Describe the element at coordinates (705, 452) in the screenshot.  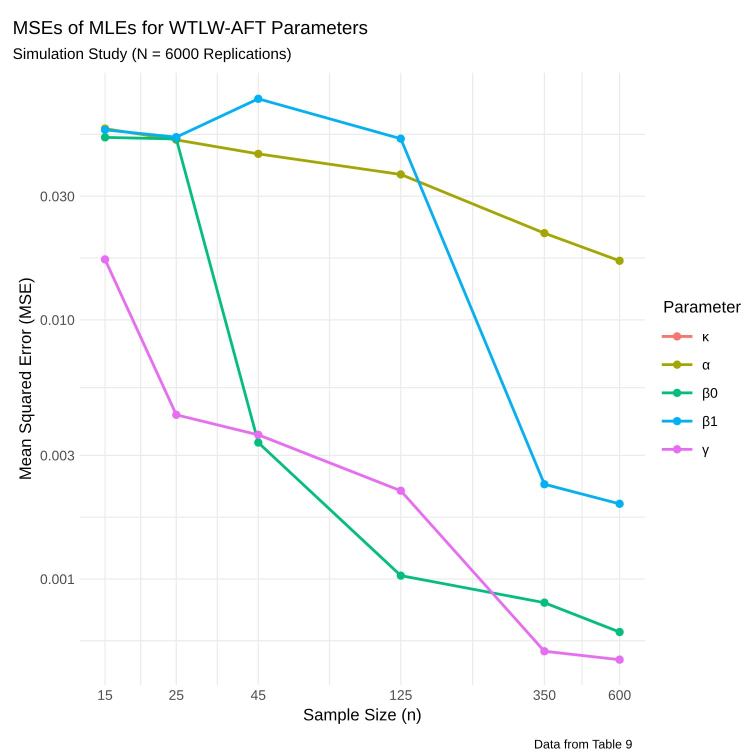
I see `legend-label: γ` at that location.